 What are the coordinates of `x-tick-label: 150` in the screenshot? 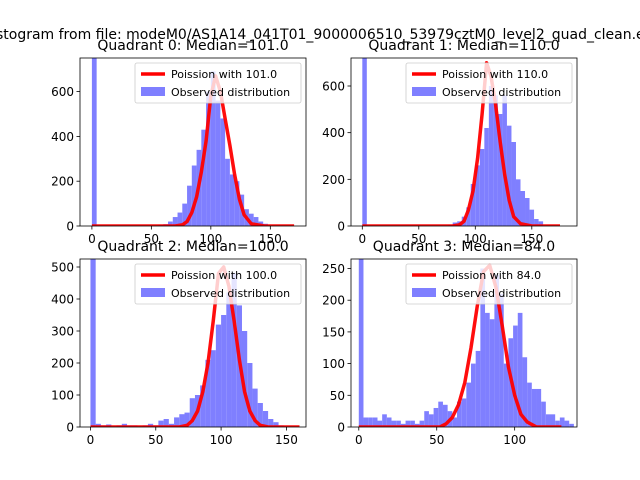 It's located at (531, 239).